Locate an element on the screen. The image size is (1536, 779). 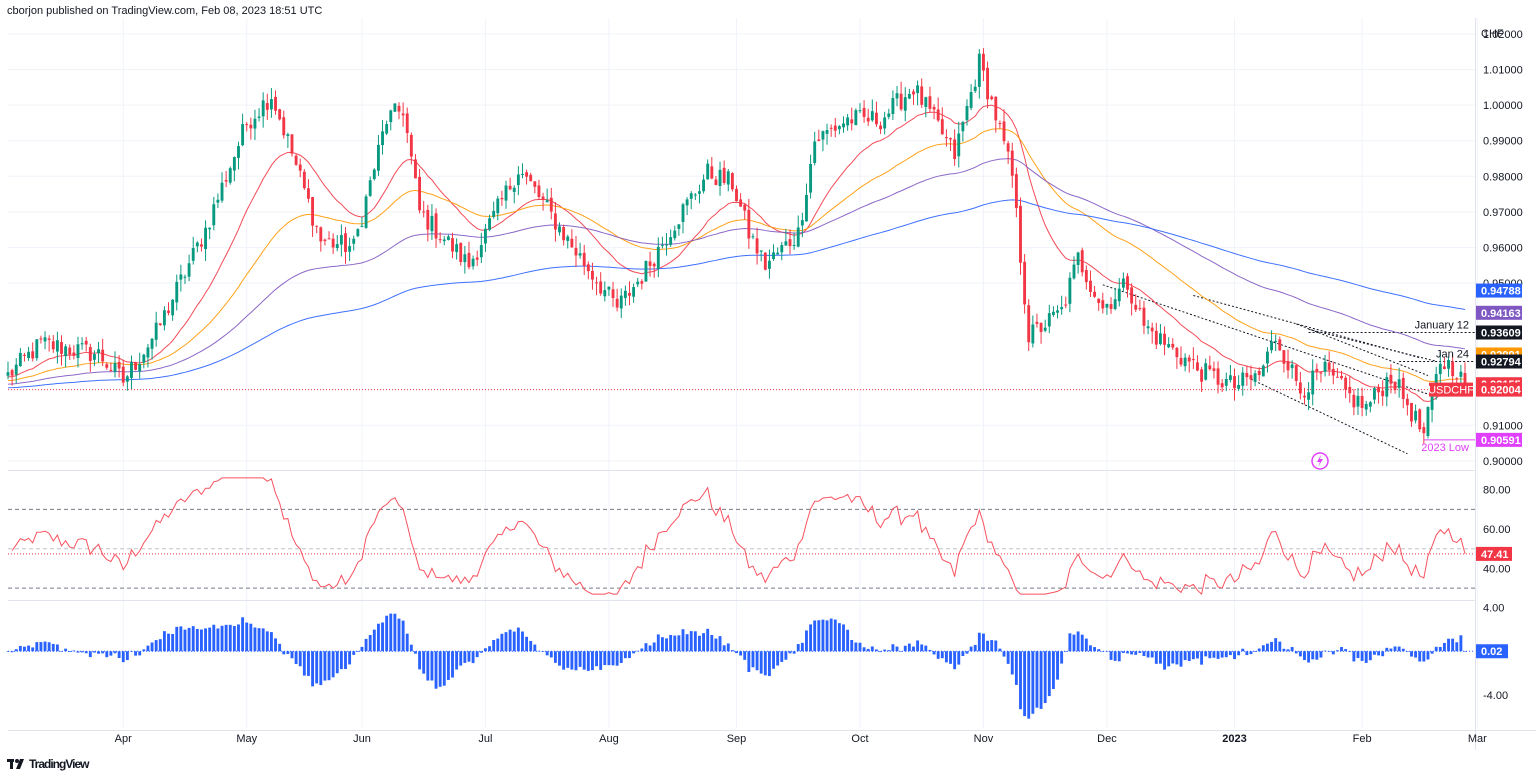
rsi-pane is located at coordinates (741, 536).